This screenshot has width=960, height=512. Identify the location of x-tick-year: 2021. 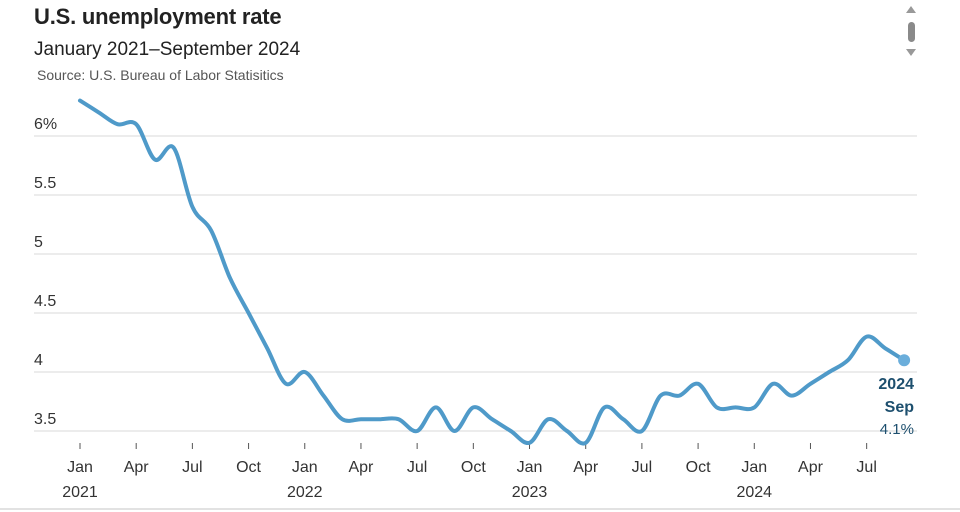
(80, 492).